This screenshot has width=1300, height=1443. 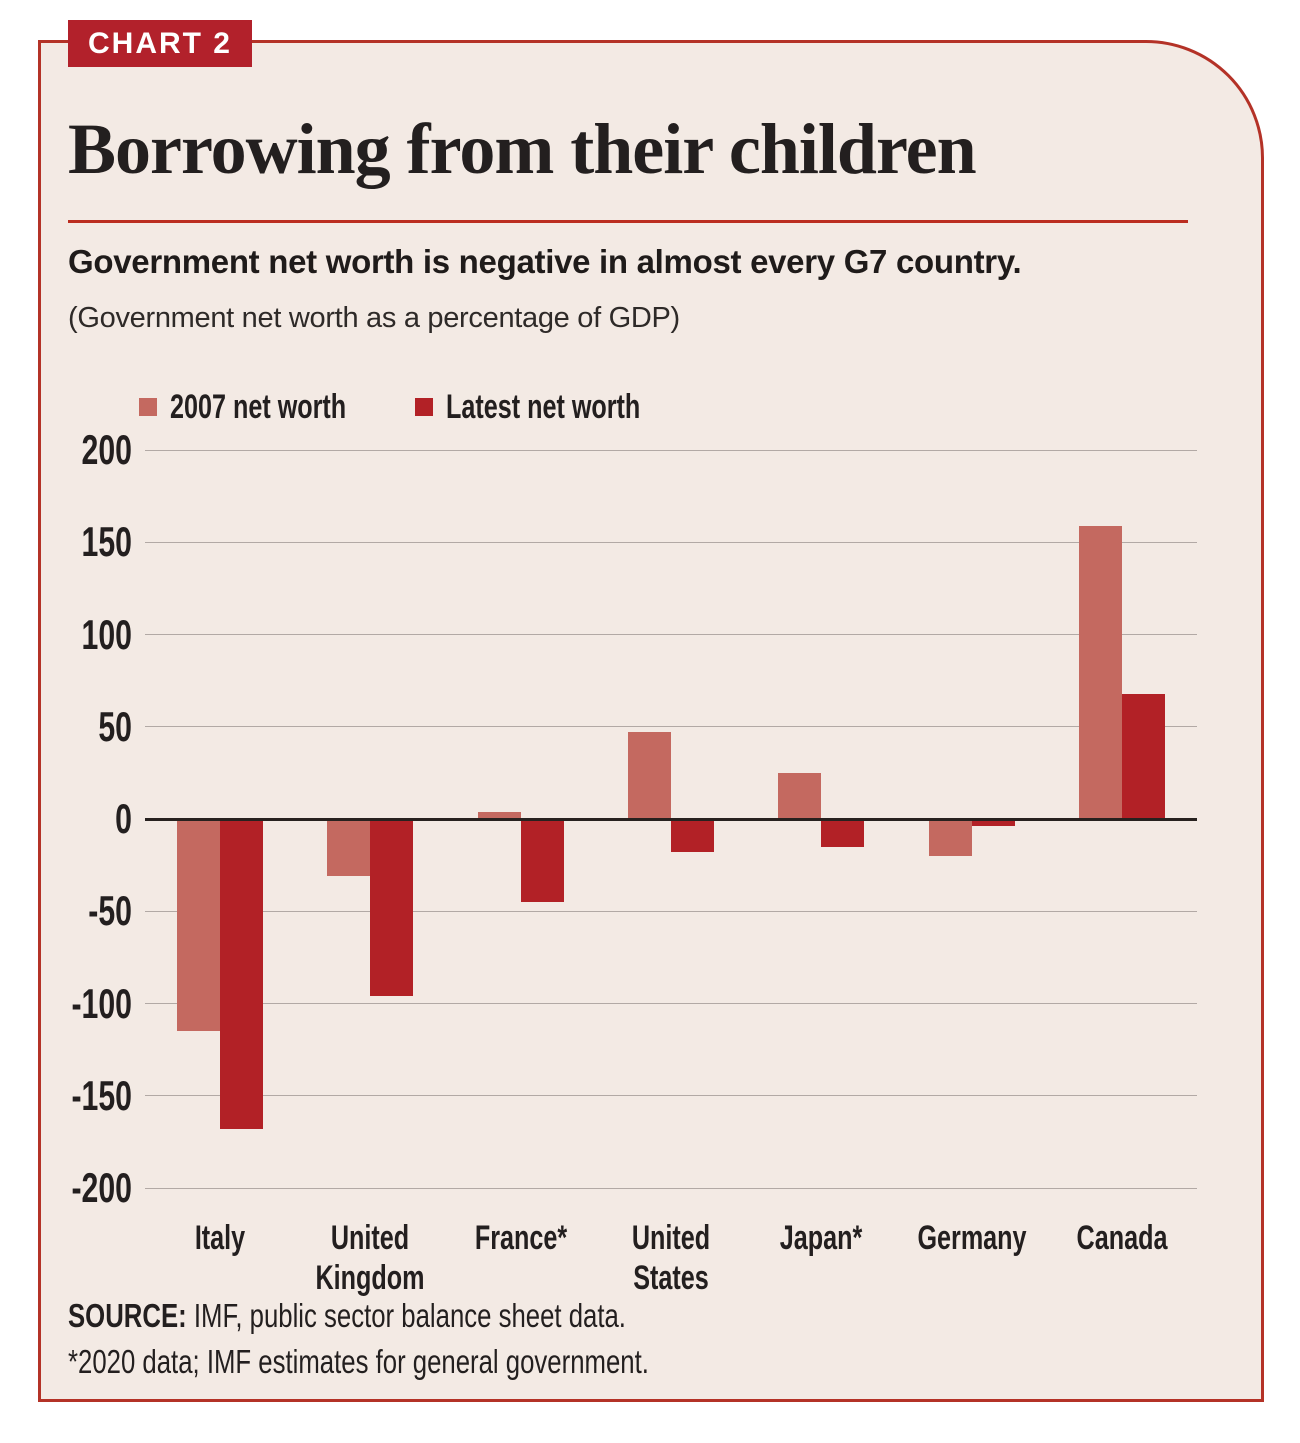 What do you see at coordinates (522, 149) in the screenshot?
I see `page-title: Borrowing from their children` at bounding box center [522, 149].